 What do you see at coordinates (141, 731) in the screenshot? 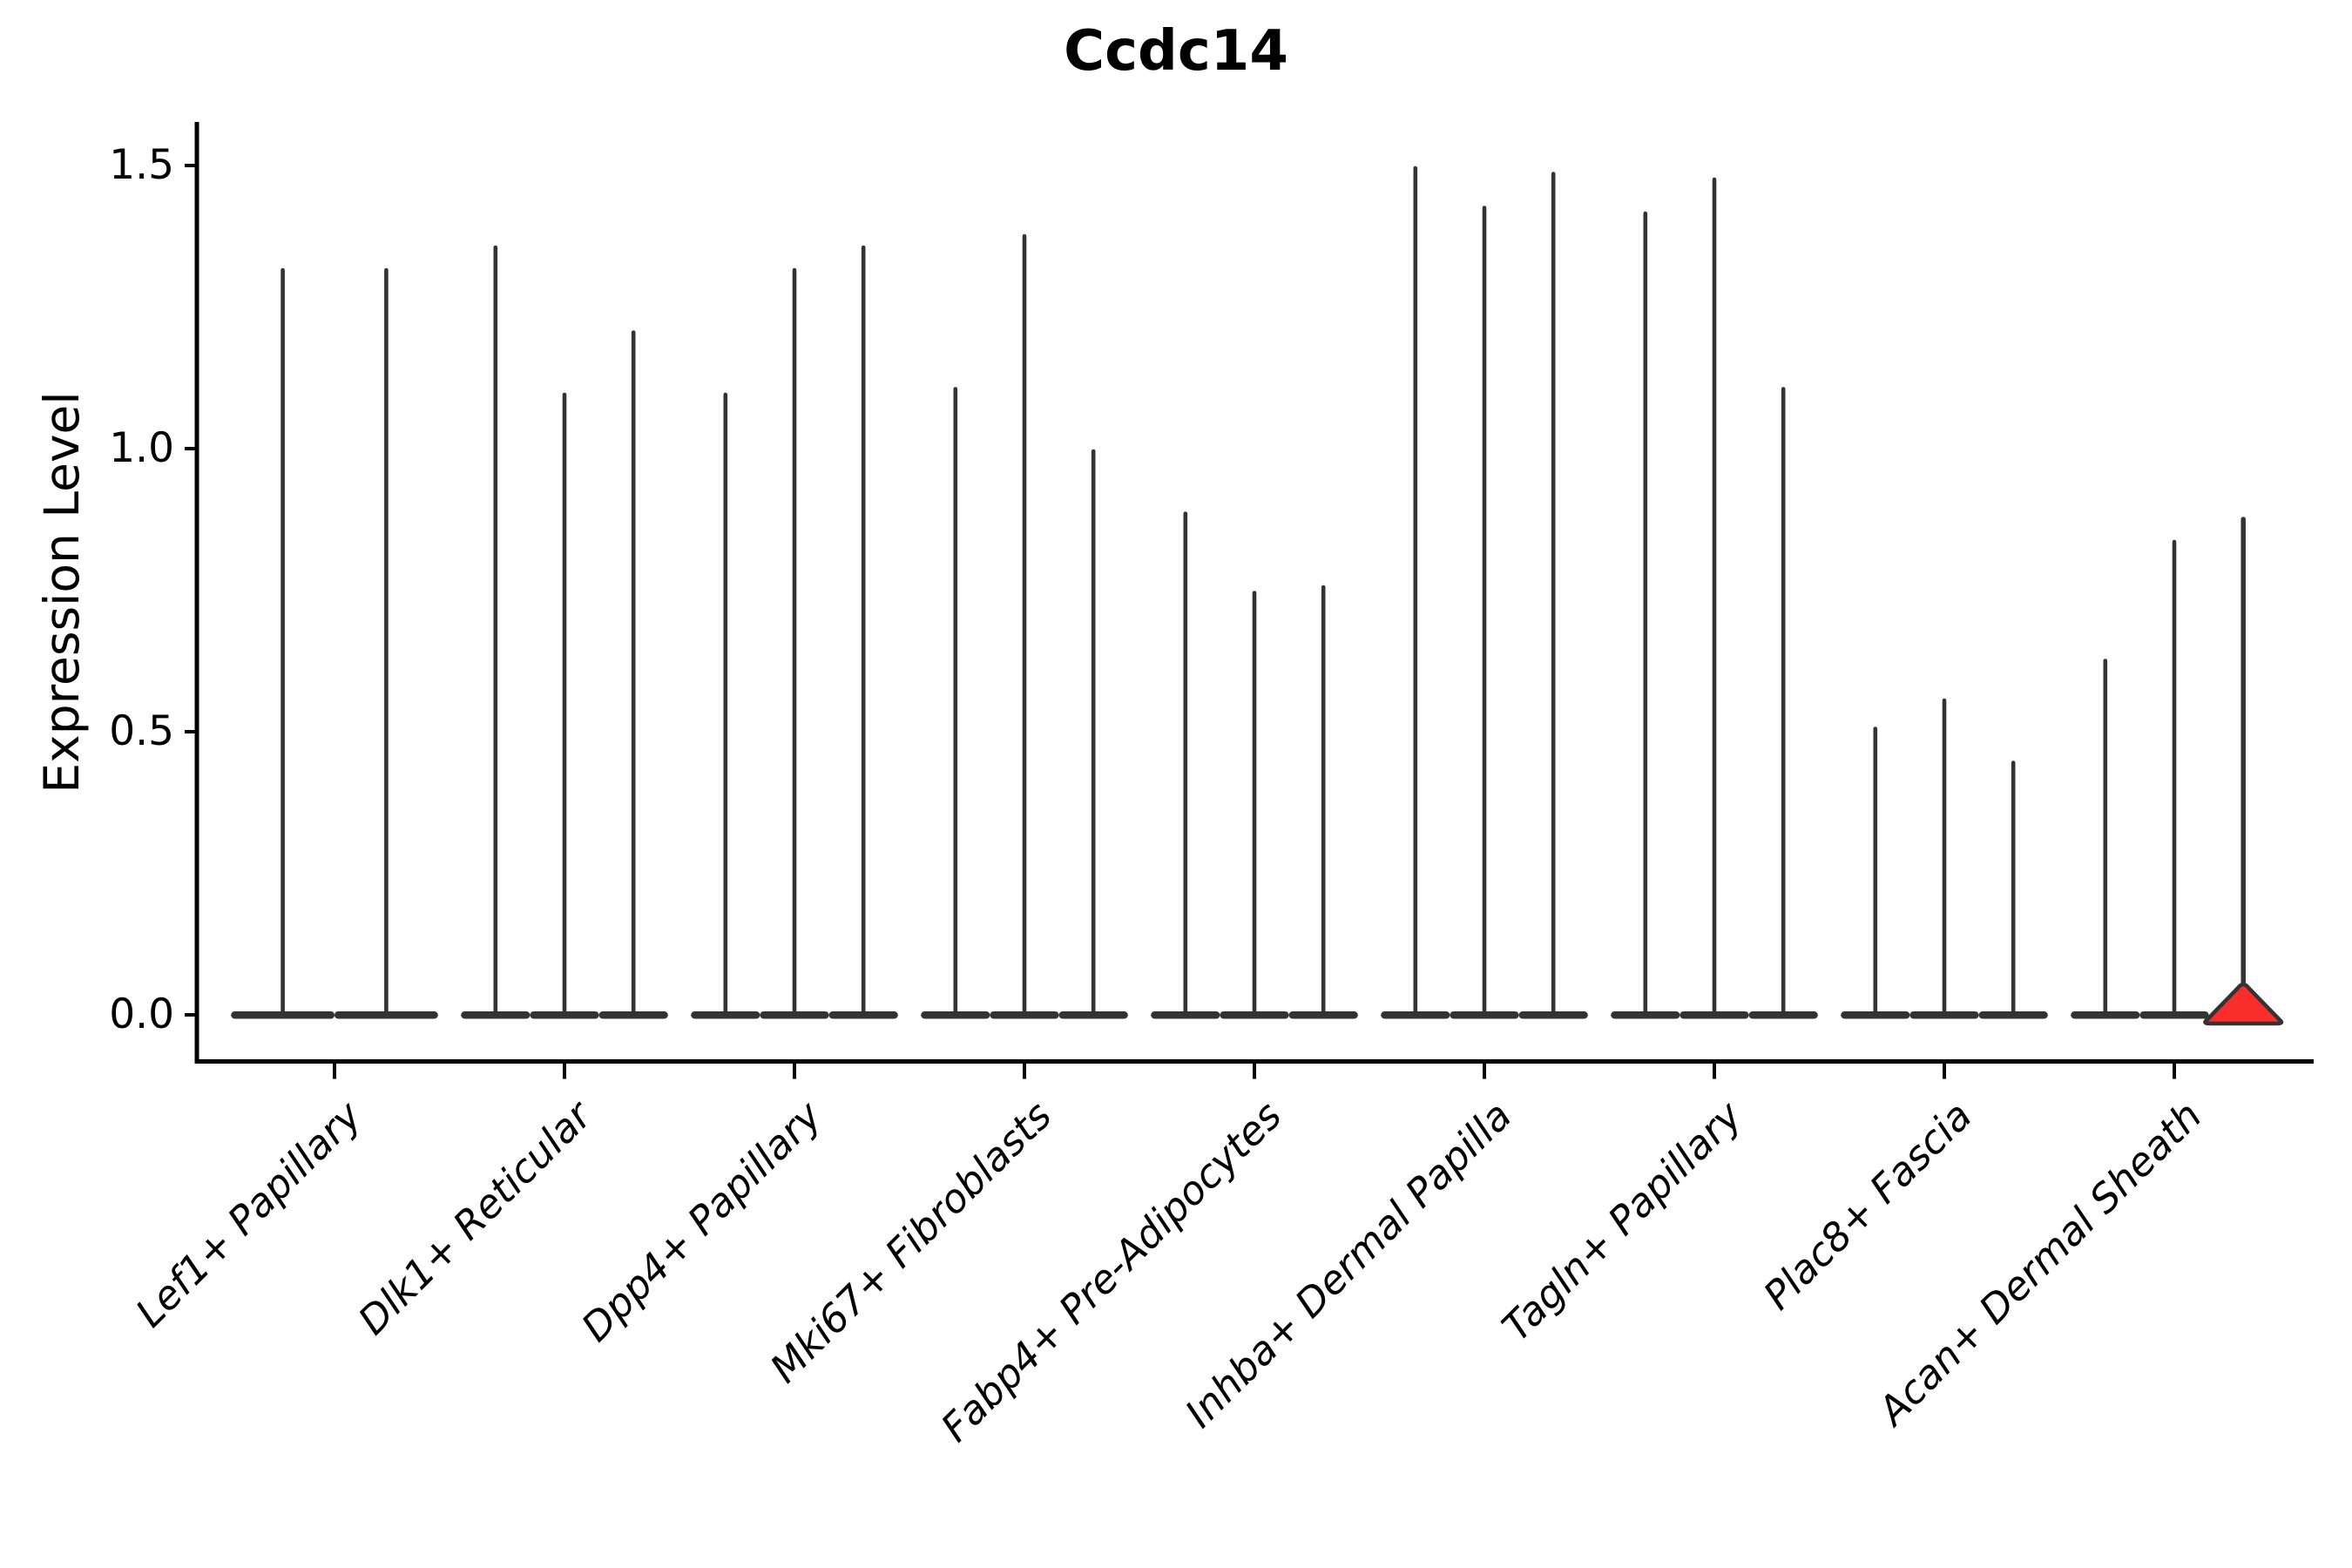
I see `y-tick-label: 0.5` at bounding box center [141, 731].